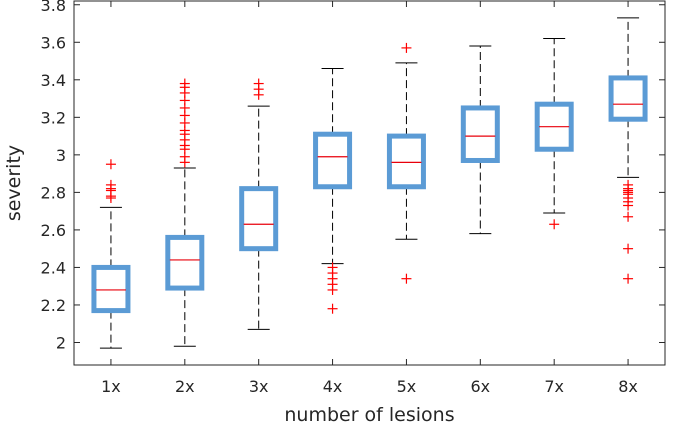  What do you see at coordinates (53, 7) in the screenshot?
I see `y-tick-label: 3.8` at bounding box center [53, 7].